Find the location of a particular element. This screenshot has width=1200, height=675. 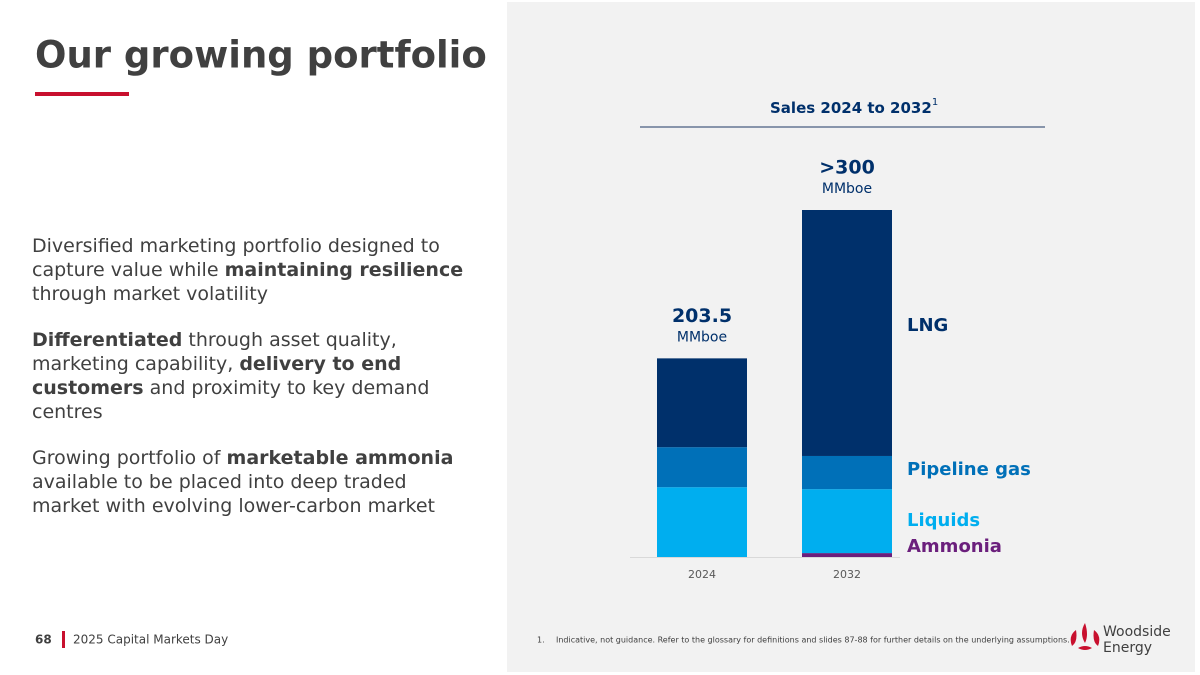

chart-title-text: Sales 2024 to 2032 is located at coordinates (851, 108).